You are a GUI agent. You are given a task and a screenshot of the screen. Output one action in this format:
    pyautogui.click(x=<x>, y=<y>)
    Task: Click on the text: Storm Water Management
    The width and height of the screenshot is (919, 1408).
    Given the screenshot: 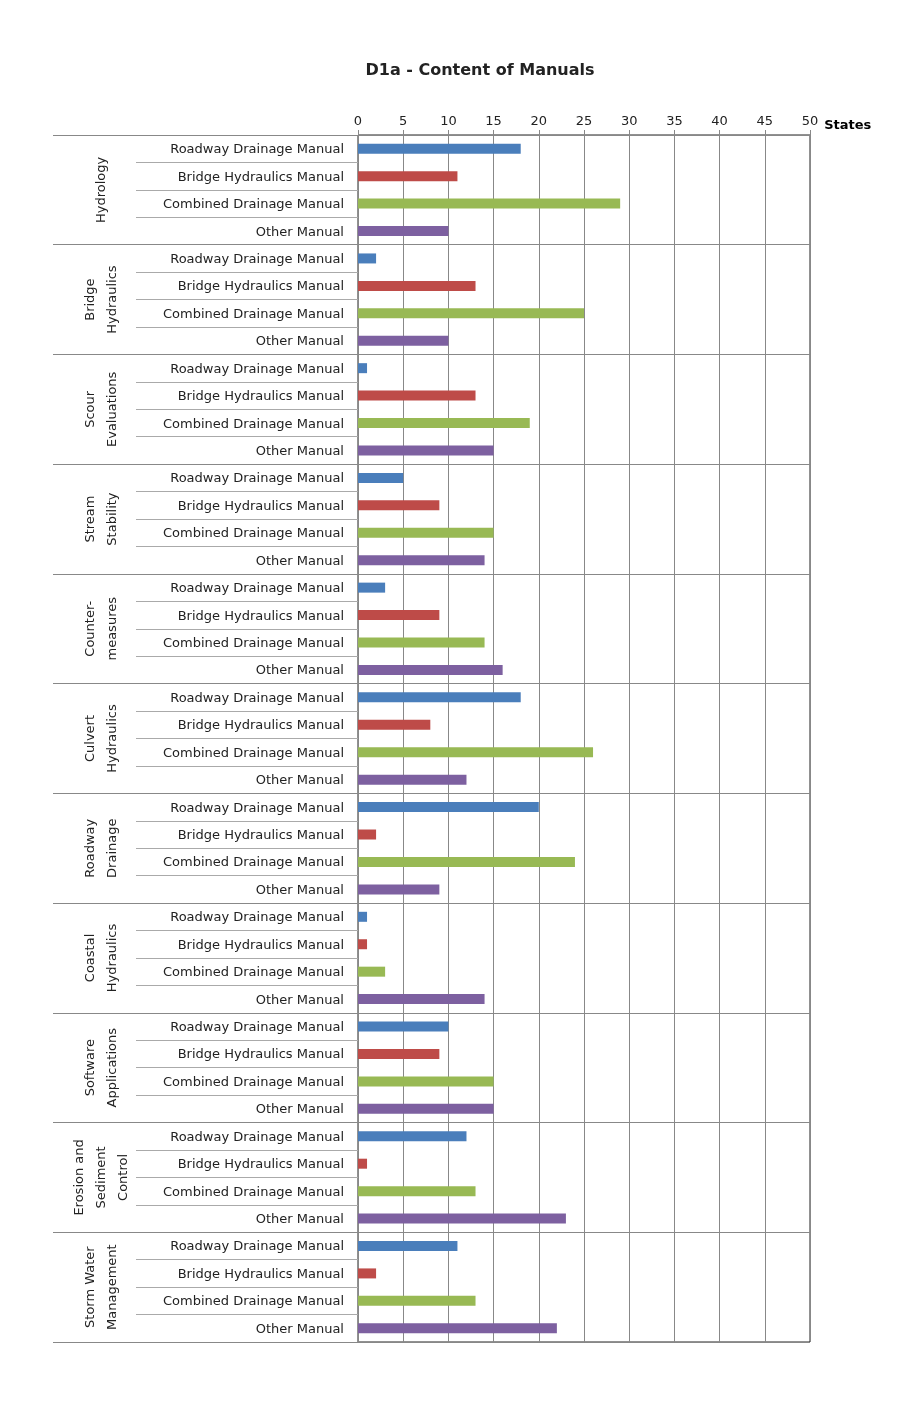 What is the action you would take?
    pyautogui.click(x=100, y=1287)
    